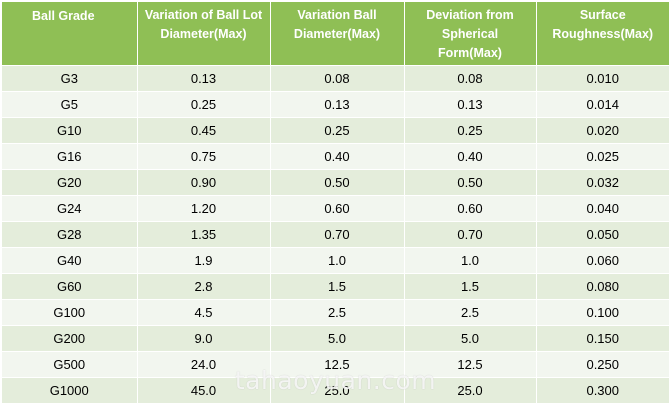 This screenshot has width=671, height=404. What do you see at coordinates (602, 182) in the screenshot?
I see `table-cell: 0.032` at bounding box center [602, 182].